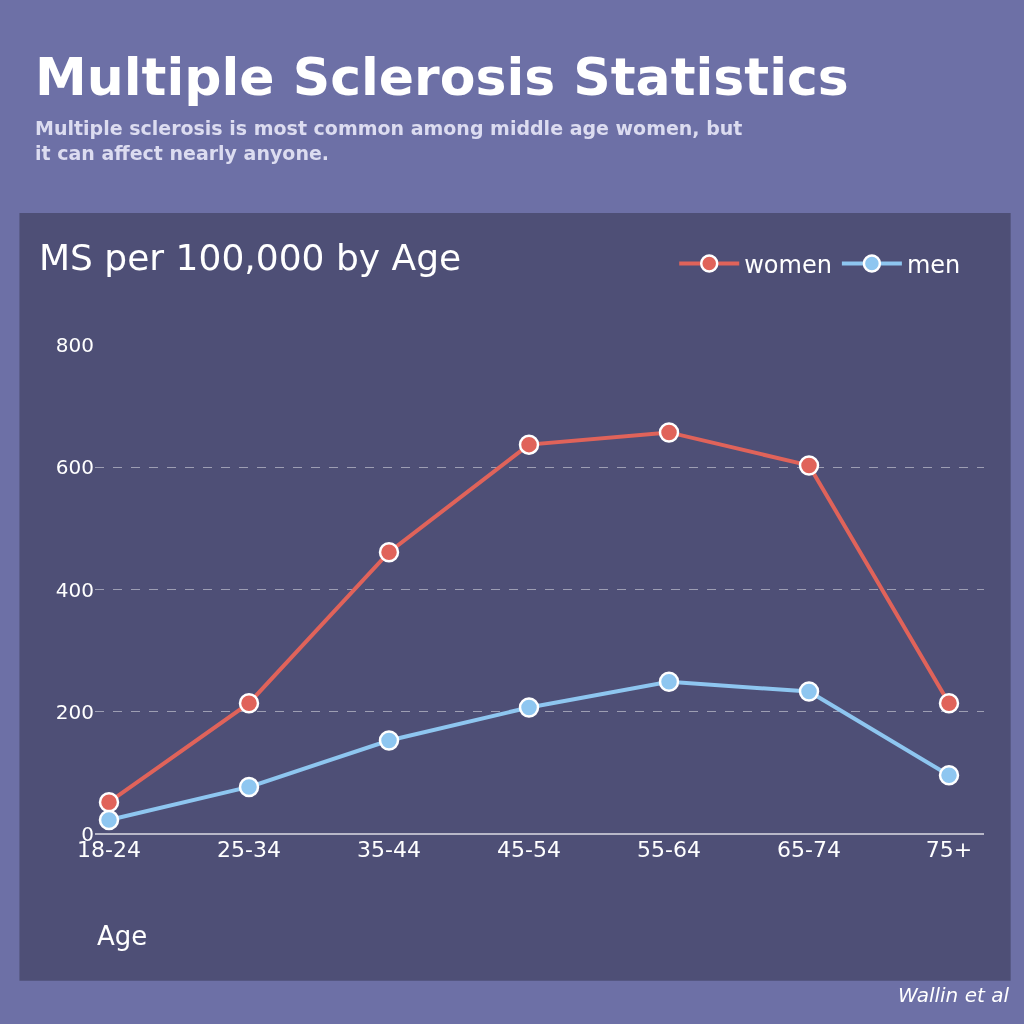 This screenshot has height=1024, width=1024. Describe the element at coordinates (809, 849) in the screenshot. I see `x-tick-label: 65-74` at that location.